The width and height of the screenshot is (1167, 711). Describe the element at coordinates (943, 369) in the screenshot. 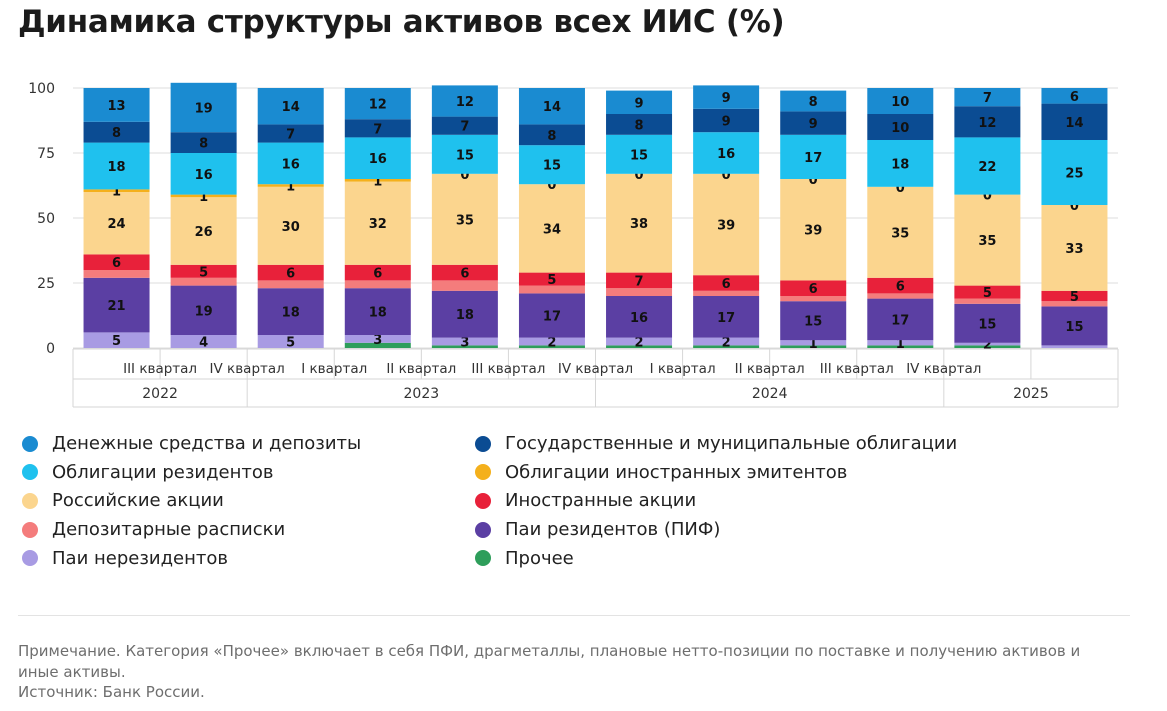

I see `category-label: IV квартал` at that location.